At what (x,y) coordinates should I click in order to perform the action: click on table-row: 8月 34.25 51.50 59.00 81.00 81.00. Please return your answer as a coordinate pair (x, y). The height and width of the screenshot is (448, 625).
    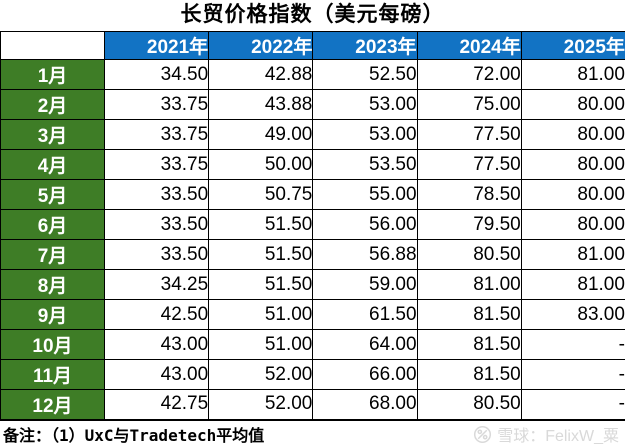
    Looking at the image, I should click on (312, 284).